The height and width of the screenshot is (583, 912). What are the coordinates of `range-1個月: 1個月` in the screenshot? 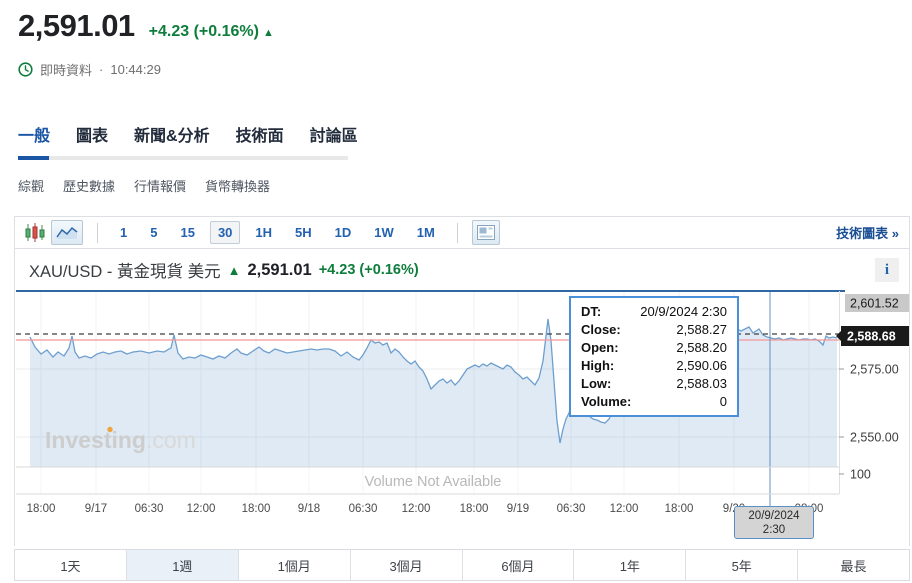 It's located at (294, 565).